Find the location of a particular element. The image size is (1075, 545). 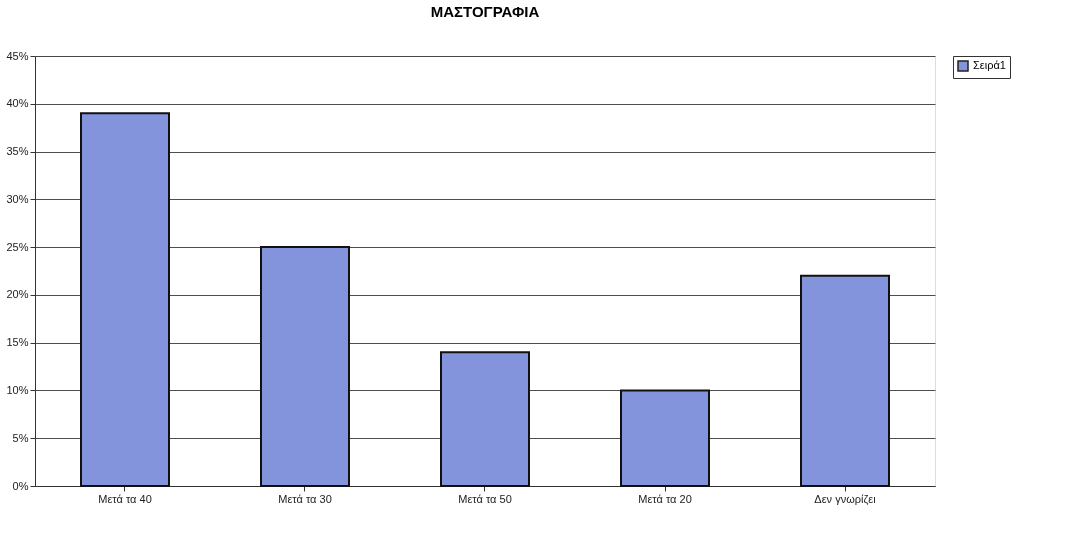

y-tick-label: 45% is located at coordinates (17, 55).